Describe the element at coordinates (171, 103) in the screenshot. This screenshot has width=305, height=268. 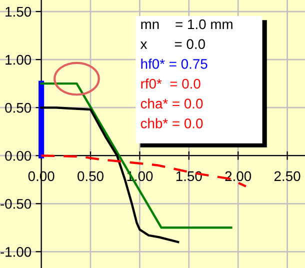
I see `annotation: cha* = 0.0` at that location.